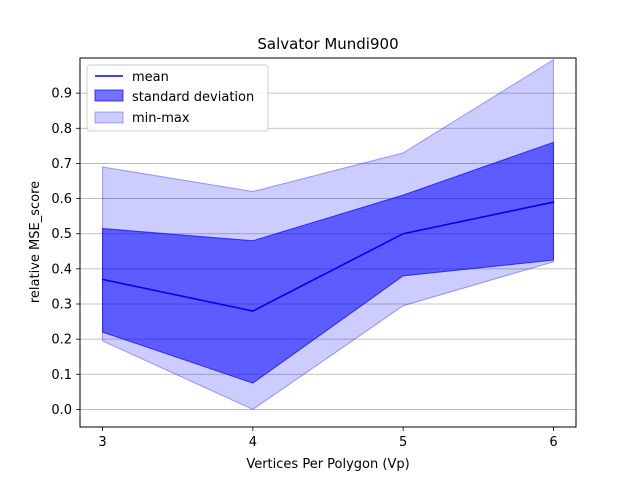  I want to click on legend-swatch-std, so click(109, 95).